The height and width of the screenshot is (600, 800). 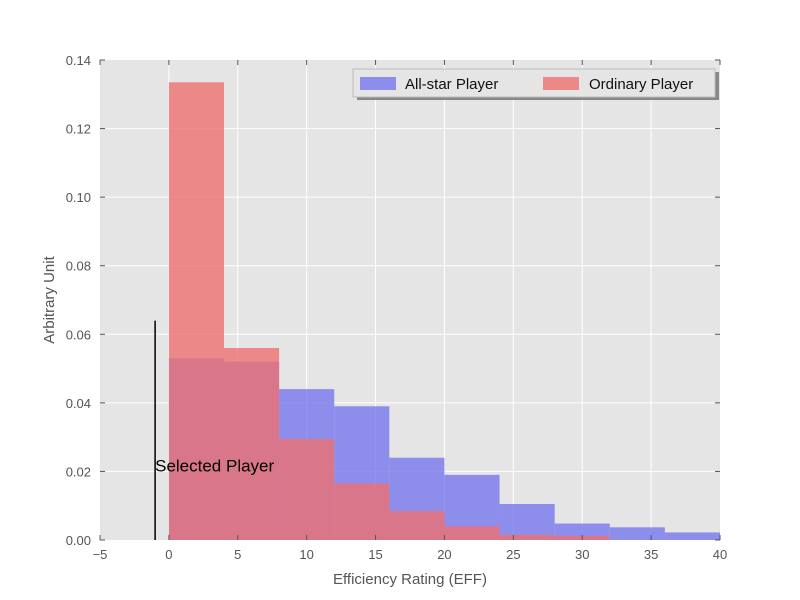 I want to click on x-tick-labels: −5 0 5 10 15 20 25 30 35 40, so click(x=410, y=554).